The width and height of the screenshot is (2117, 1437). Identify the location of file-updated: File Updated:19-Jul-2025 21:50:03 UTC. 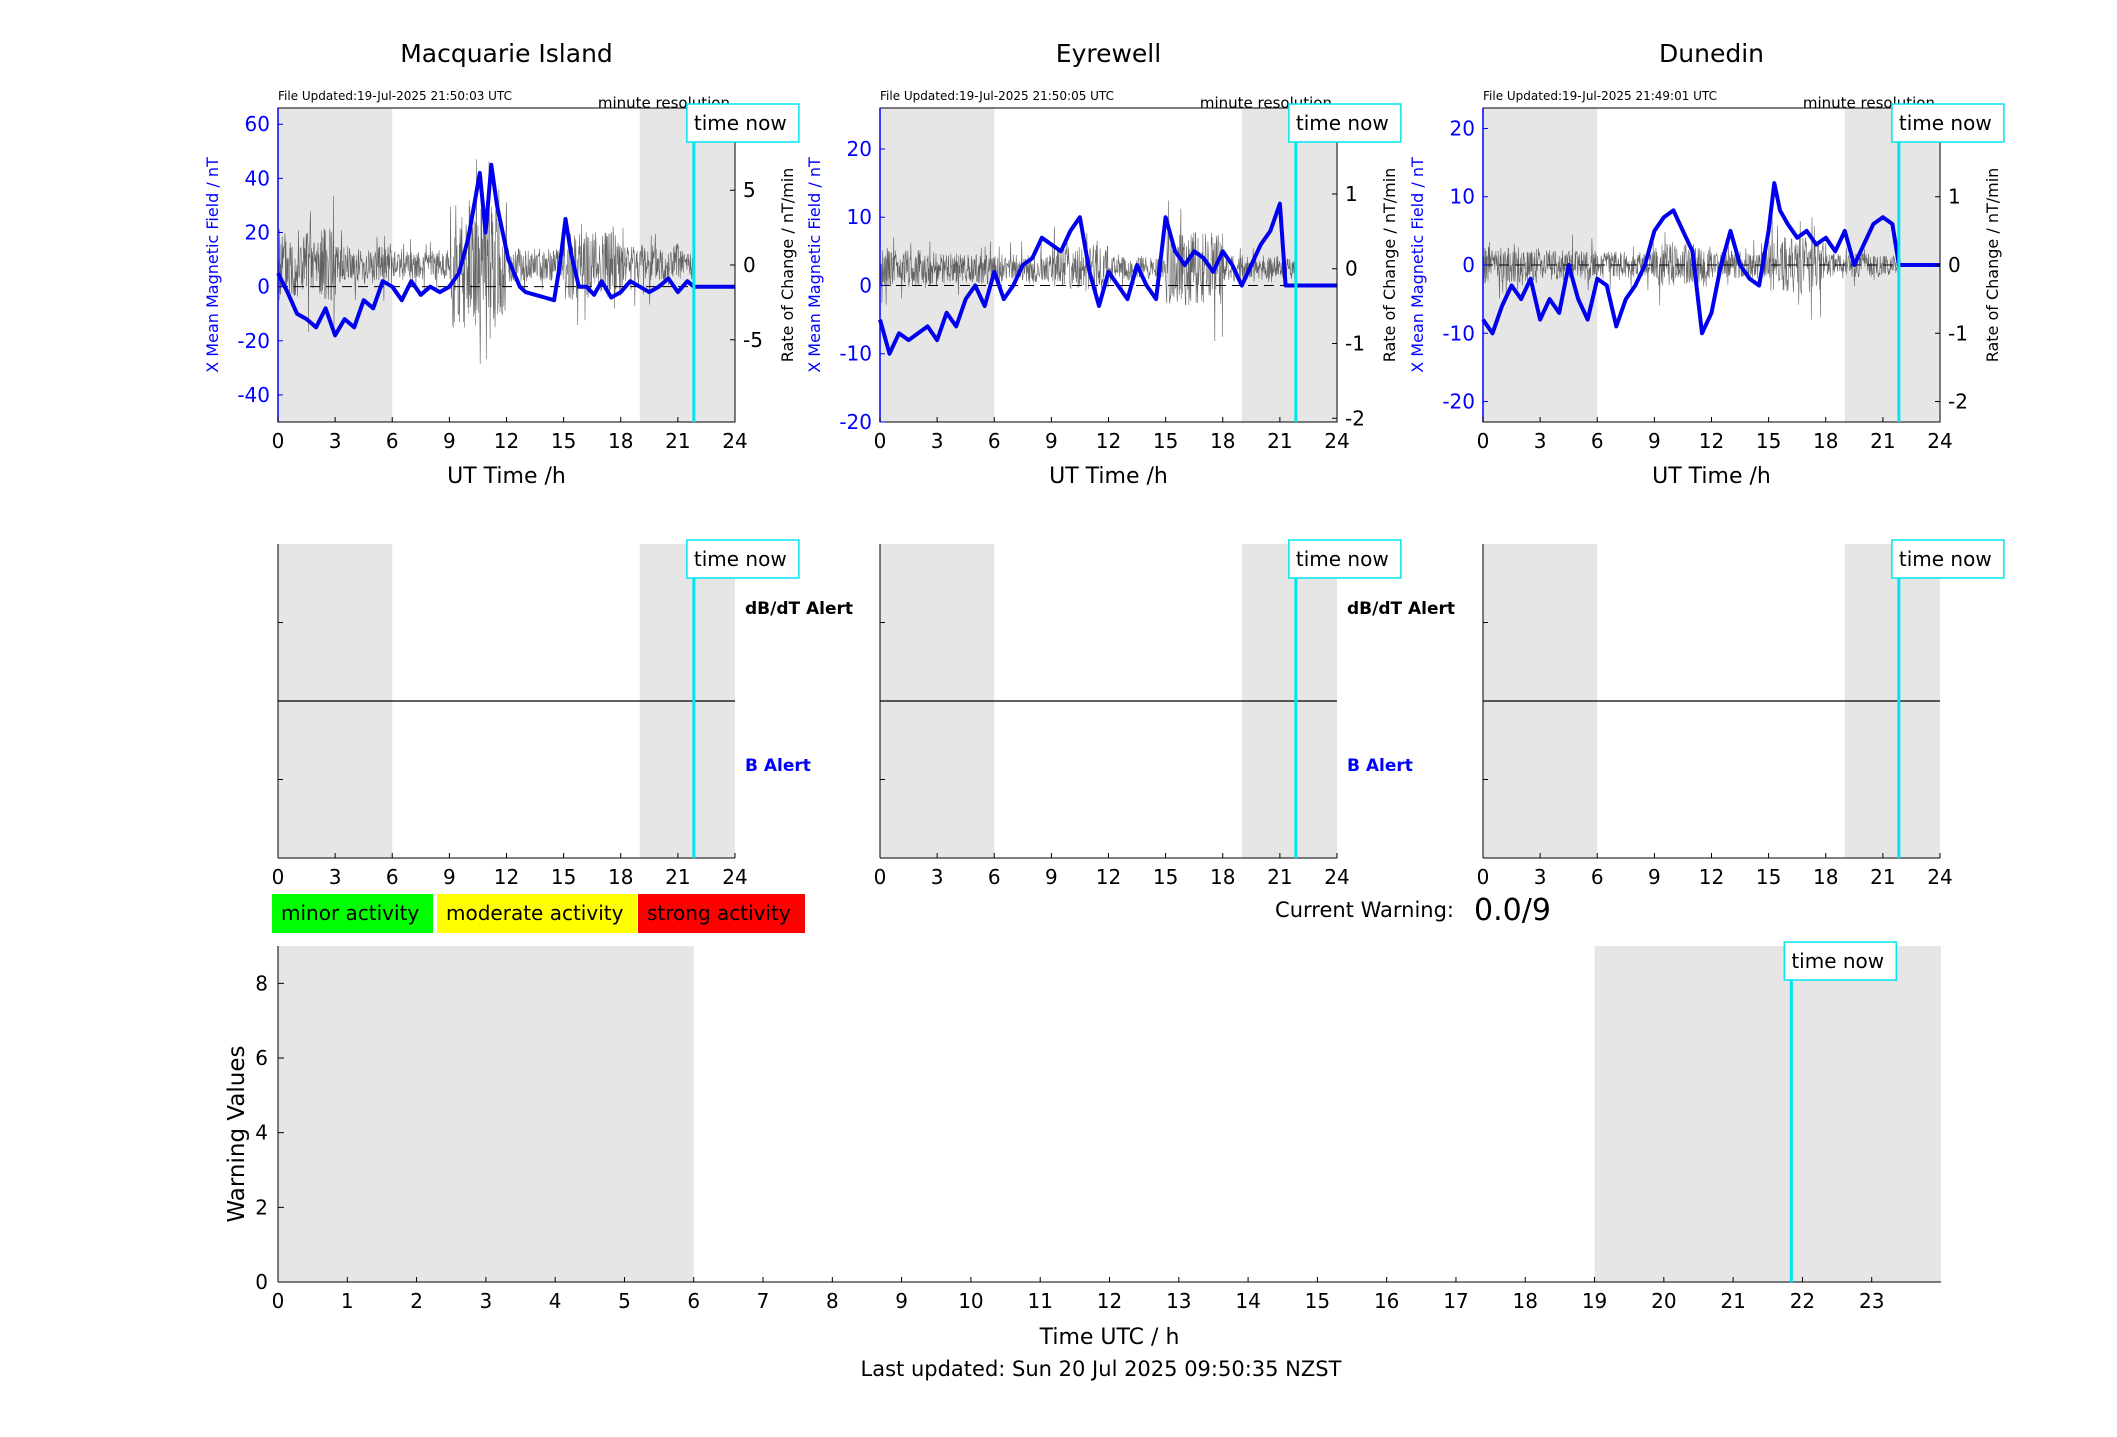
(395, 96).